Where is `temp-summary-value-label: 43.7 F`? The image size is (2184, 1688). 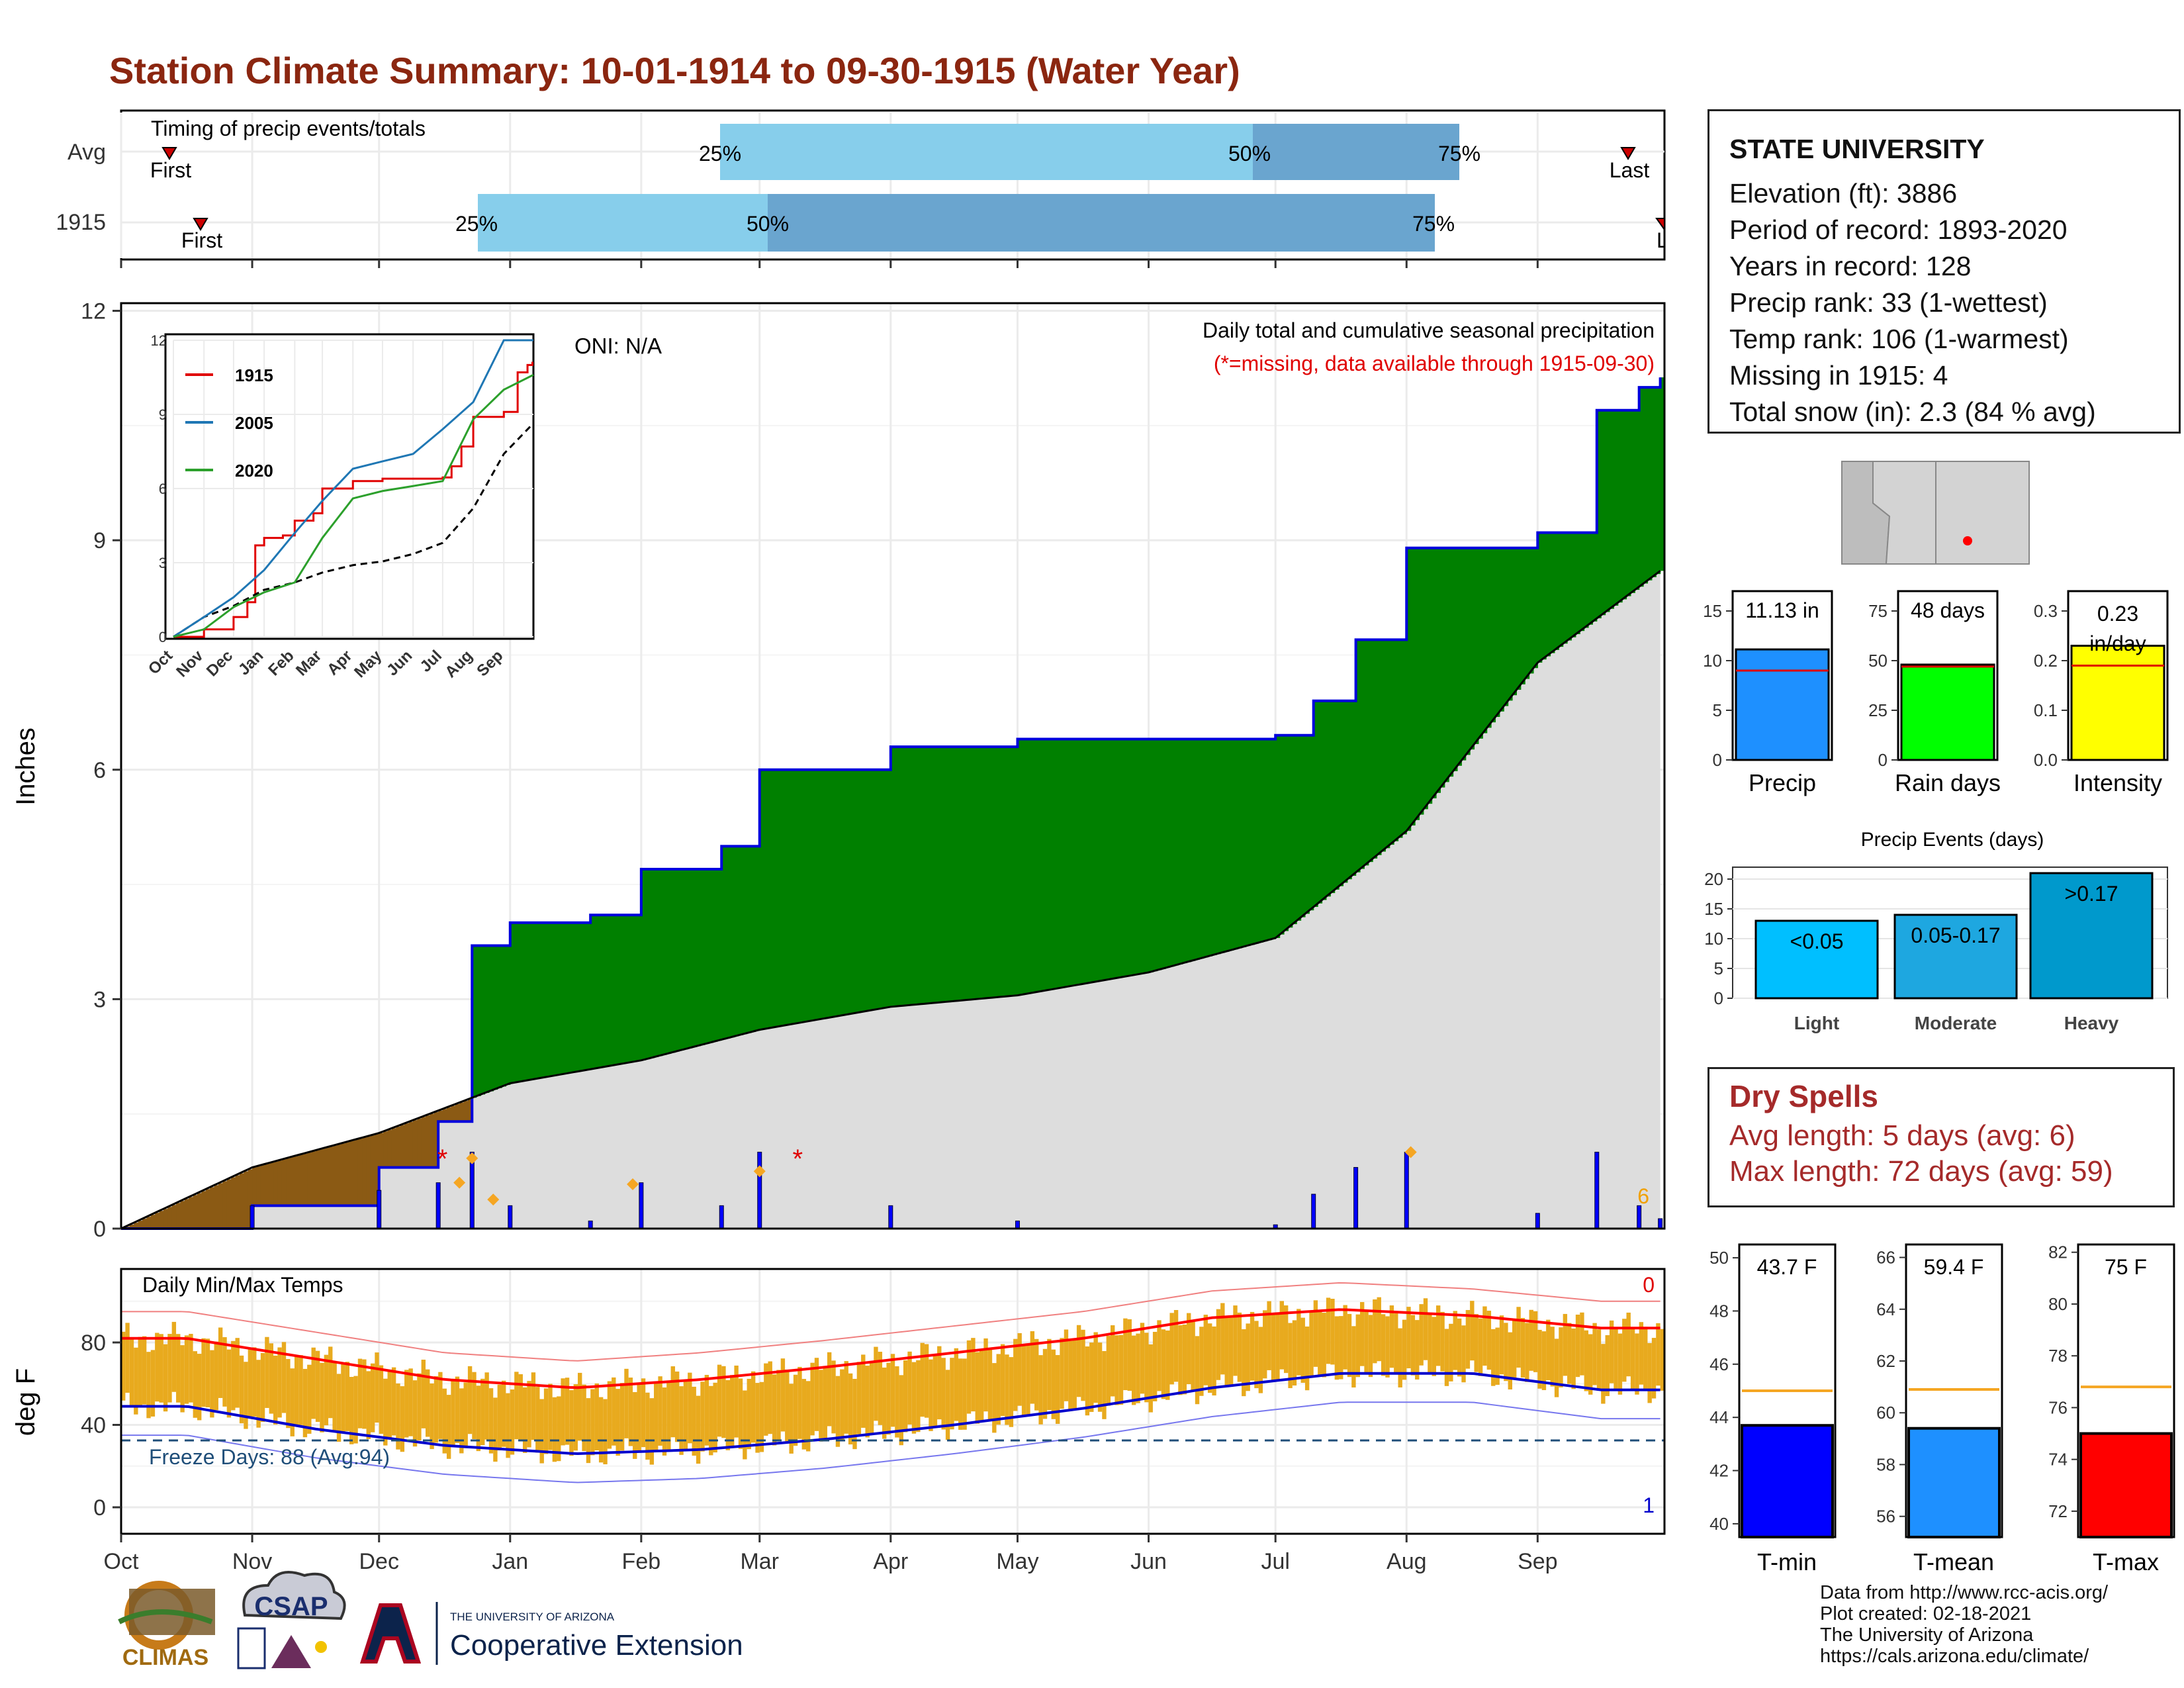
temp-summary-value-label: 43.7 F is located at coordinates (1787, 1267).